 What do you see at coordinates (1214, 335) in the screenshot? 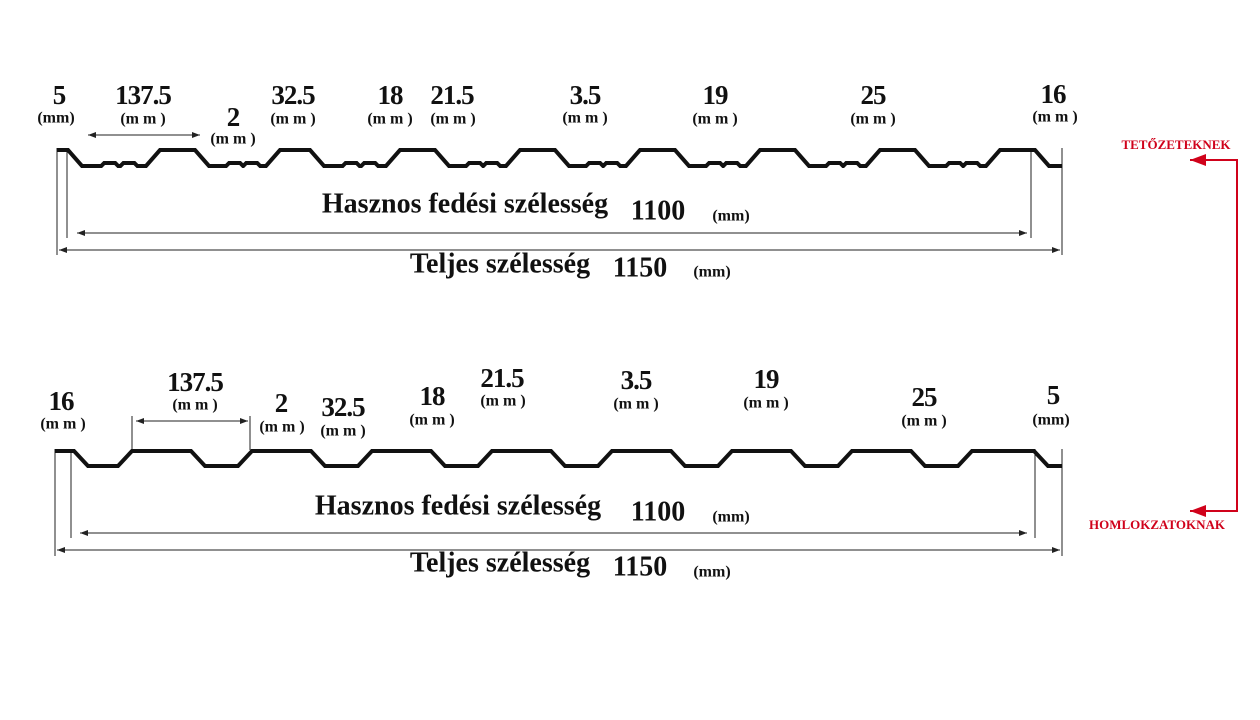
I see `side-bracket` at bounding box center [1214, 335].